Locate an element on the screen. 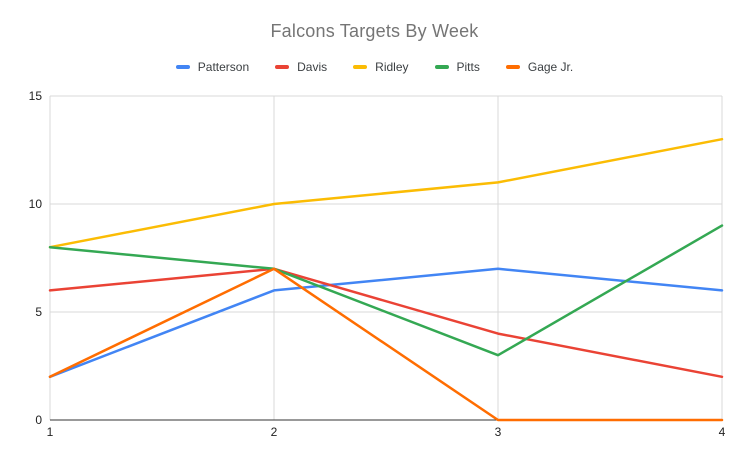 This screenshot has width=749, height=463. legend-item-pitts: Pitts is located at coordinates (457, 67).